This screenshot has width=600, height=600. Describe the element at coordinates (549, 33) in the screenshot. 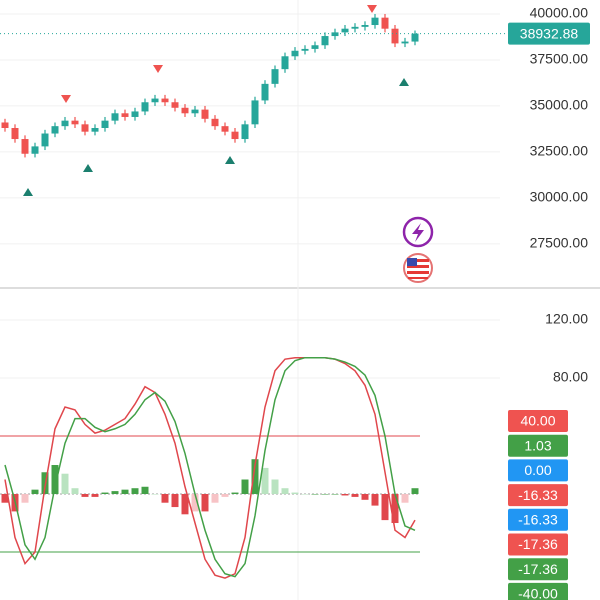

I see `last-price-badge` at that location.